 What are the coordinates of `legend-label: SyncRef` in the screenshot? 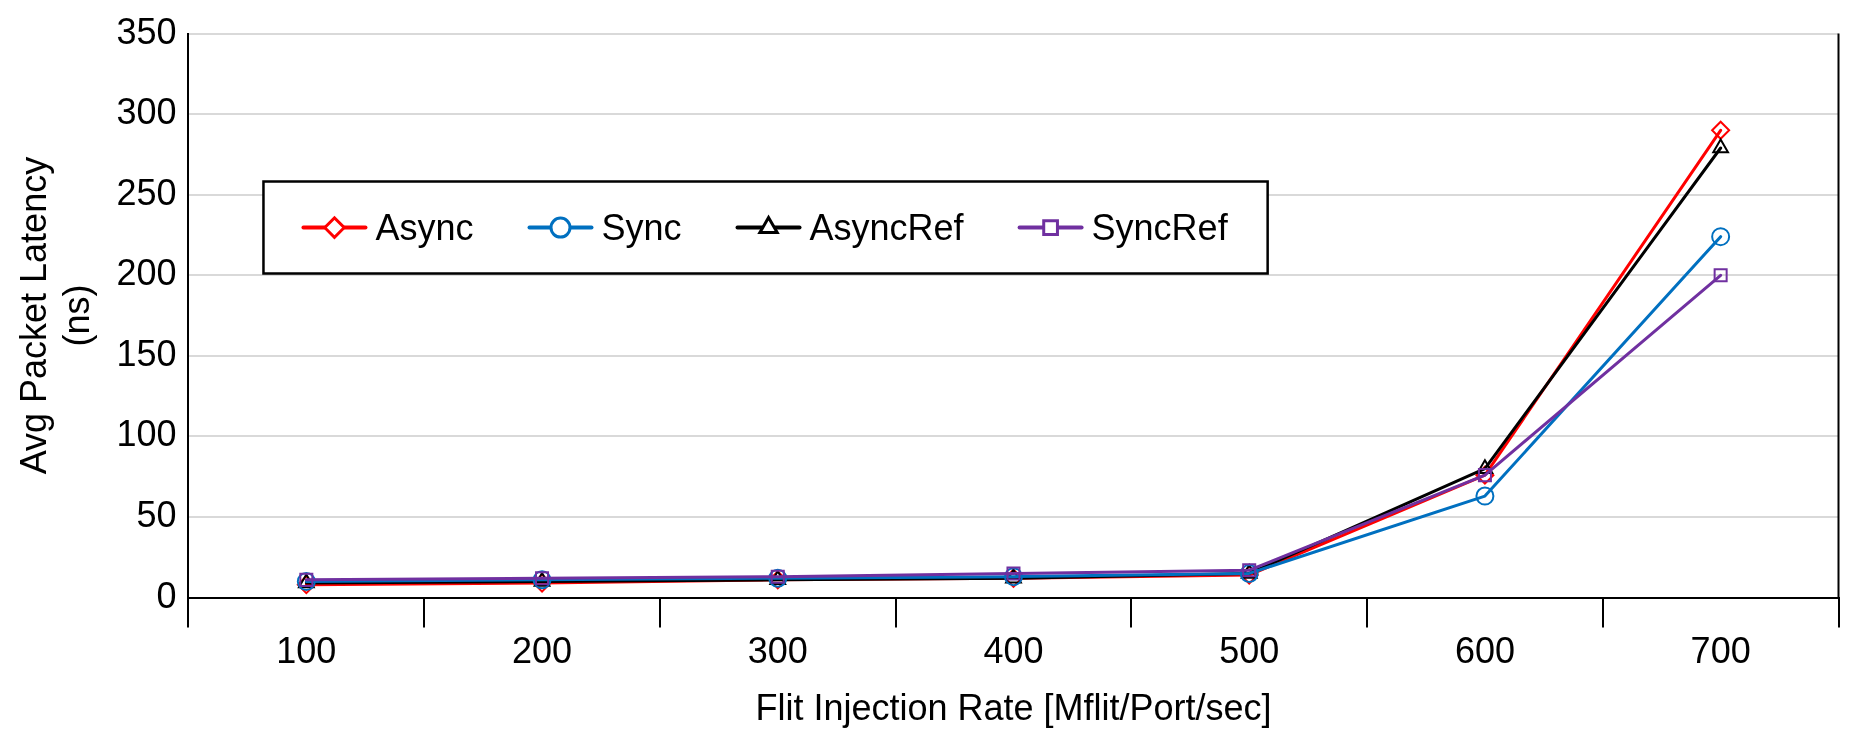 It's located at (1160, 227).